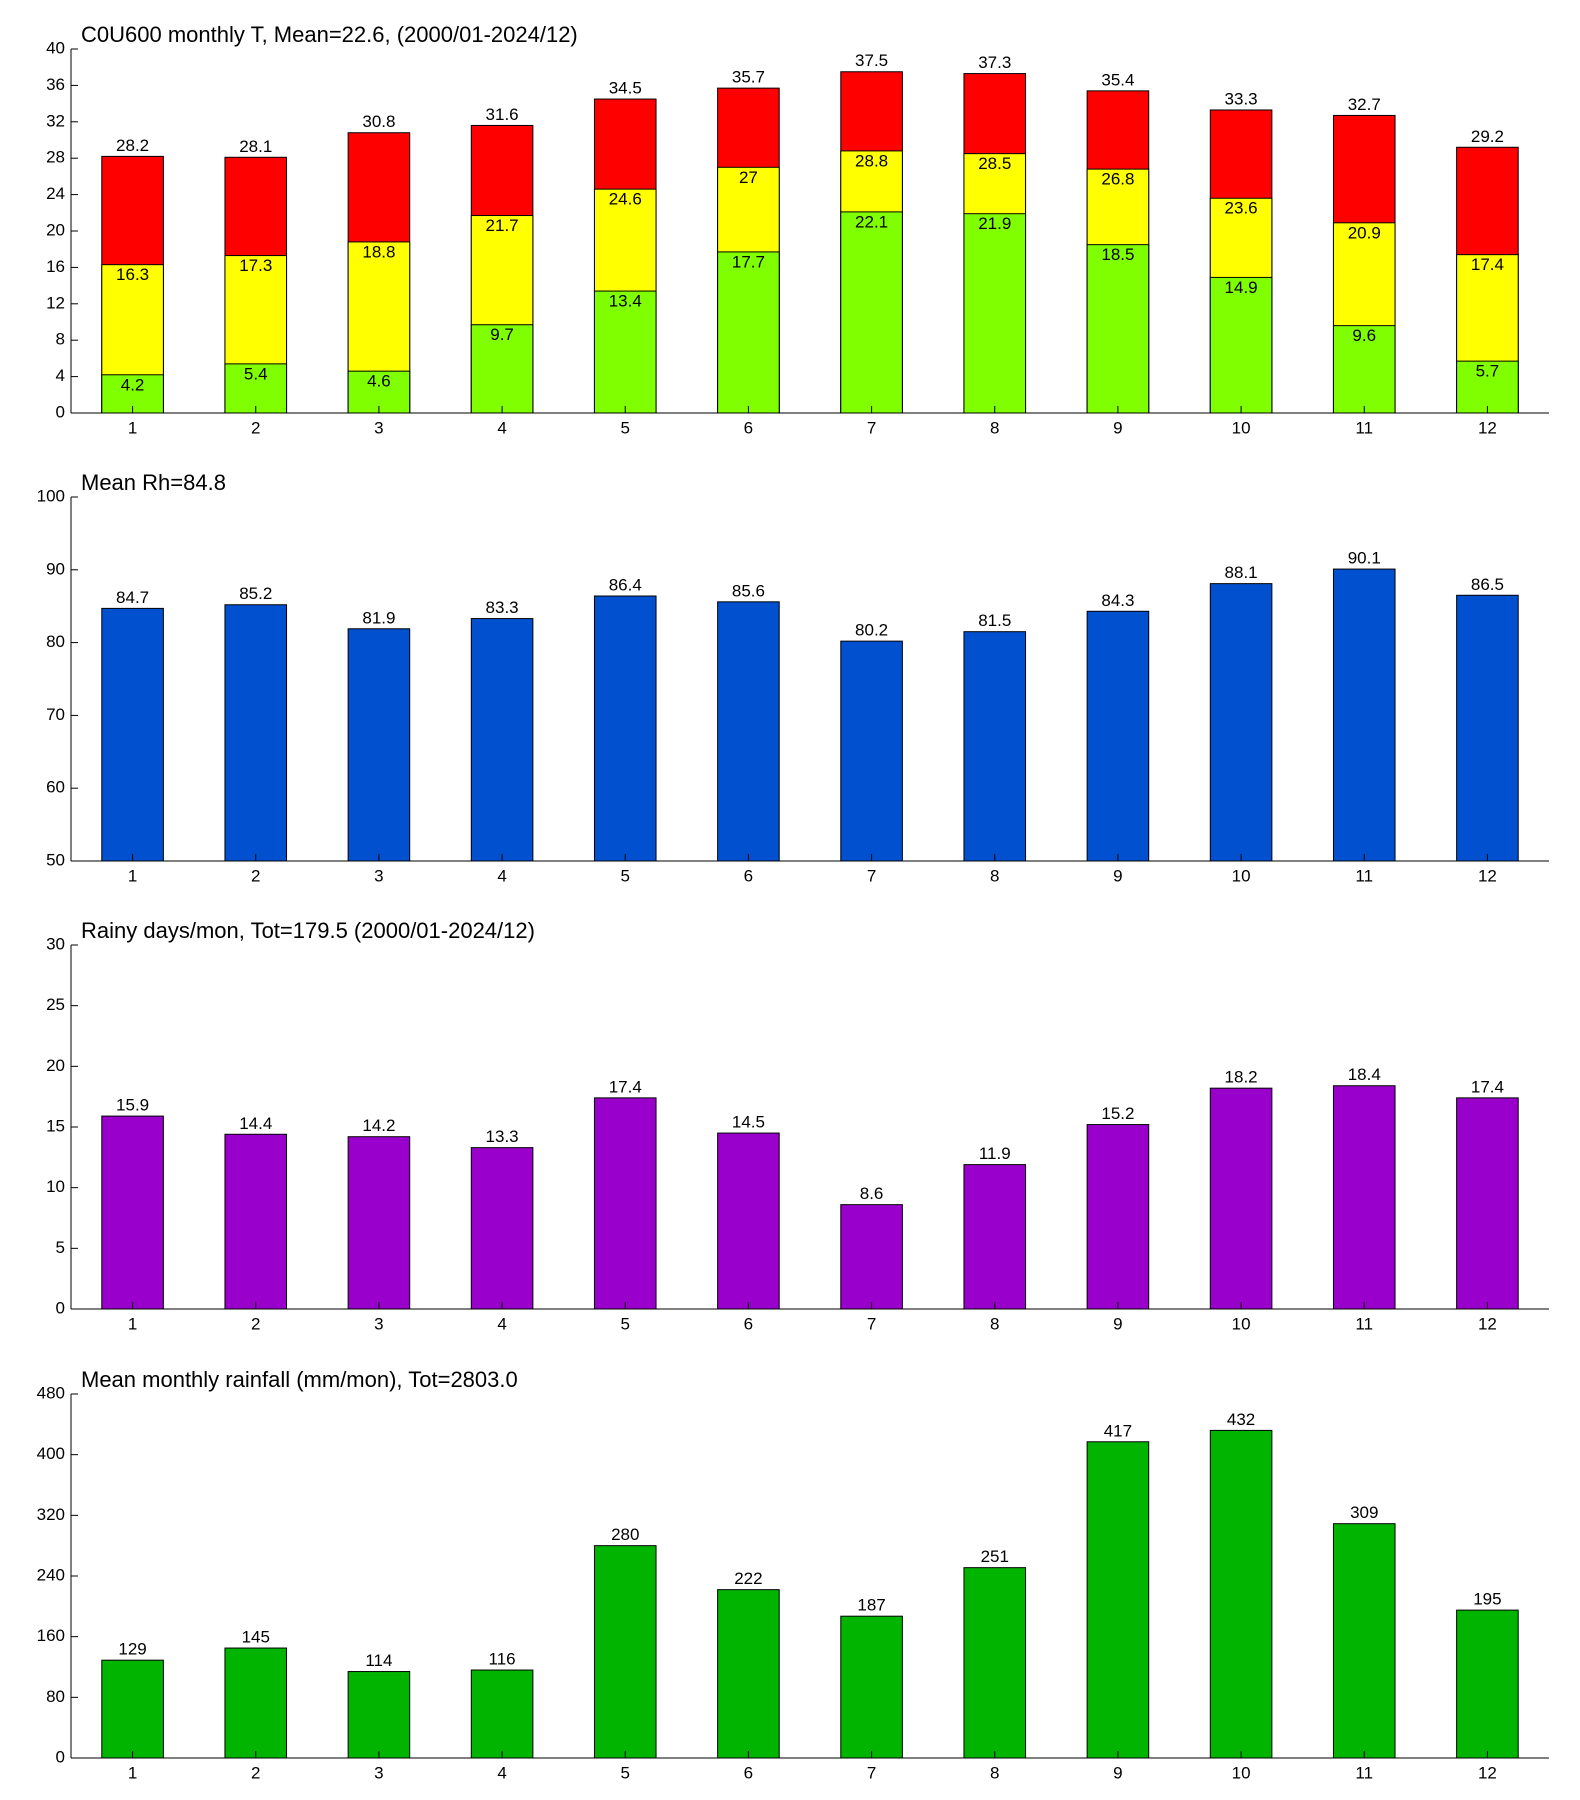 The height and width of the screenshot is (1800, 1580). What do you see at coordinates (55, 568) in the screenshot?
I see `y-tick-label: 90` at bounding box center [55, 568].